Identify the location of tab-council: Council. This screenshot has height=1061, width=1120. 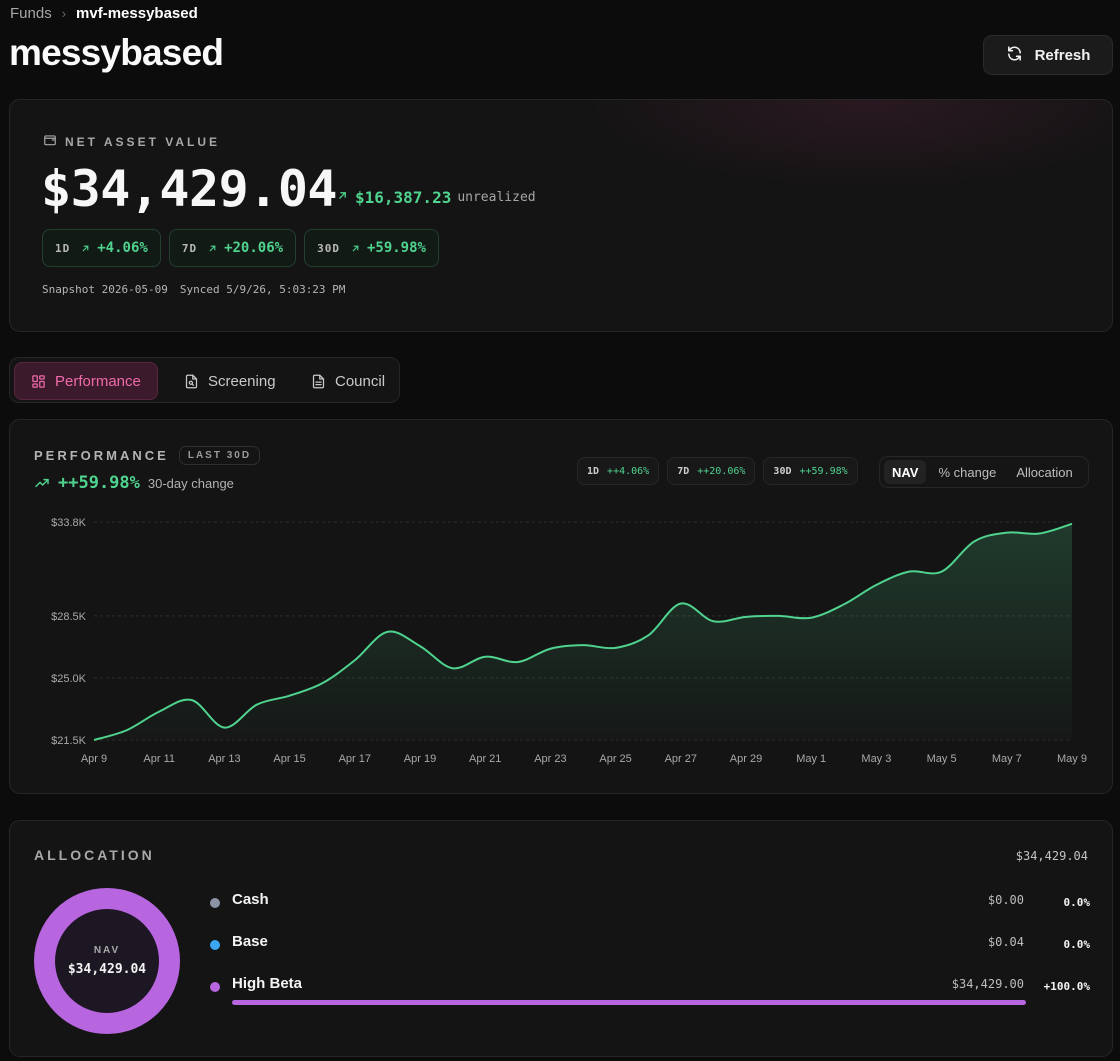
(348, 381).